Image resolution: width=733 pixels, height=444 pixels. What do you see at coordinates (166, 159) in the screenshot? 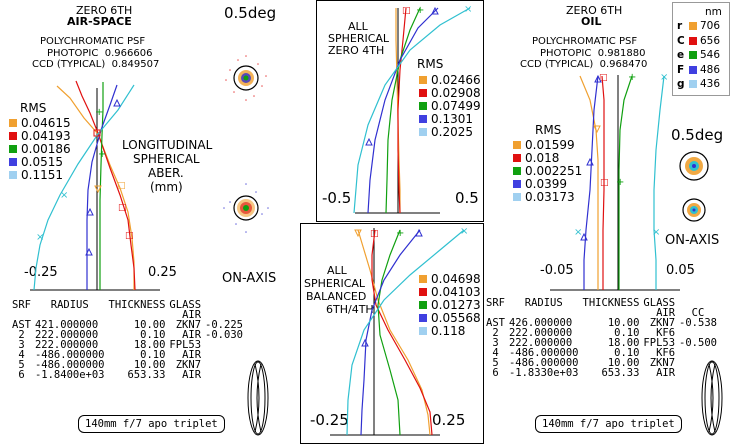
I see `lsa-label-2: SPHERICAL` at bounding box center [166, 159].